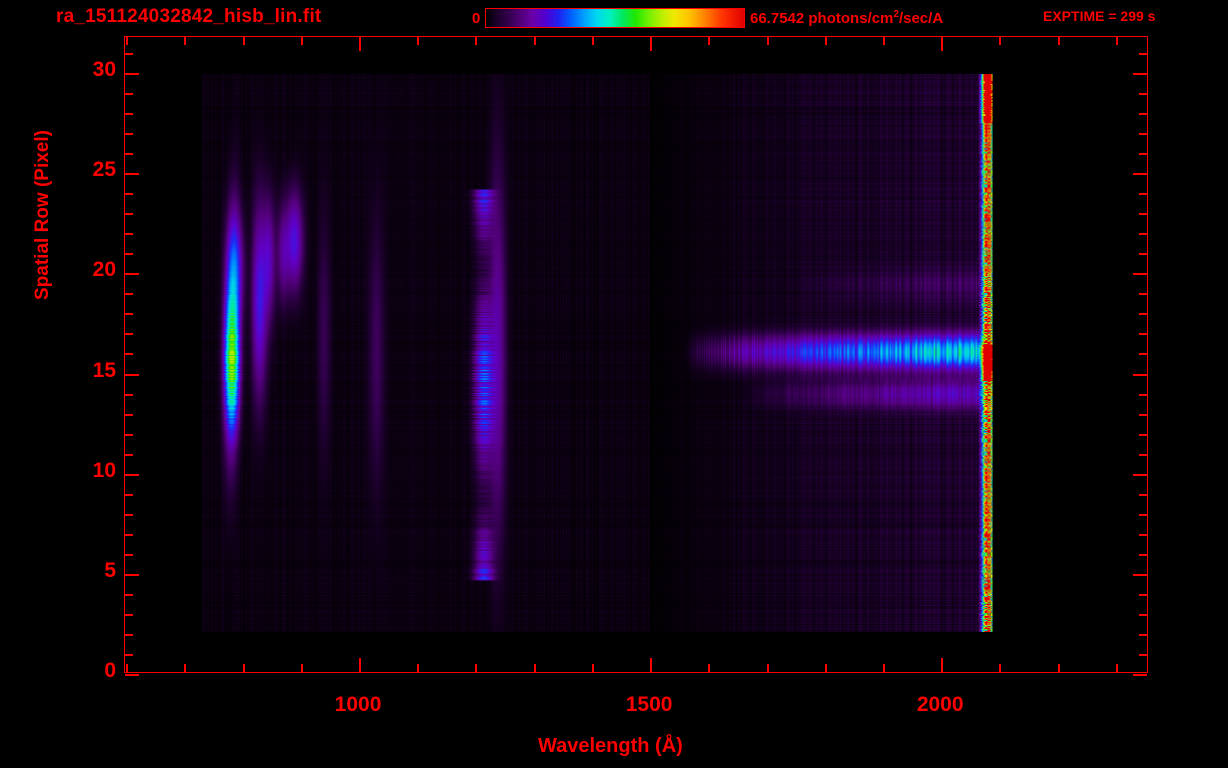 The height and width of the screenshot is (768, 1228). I want to click on x-tick-label: 2000, so click(940, 704).